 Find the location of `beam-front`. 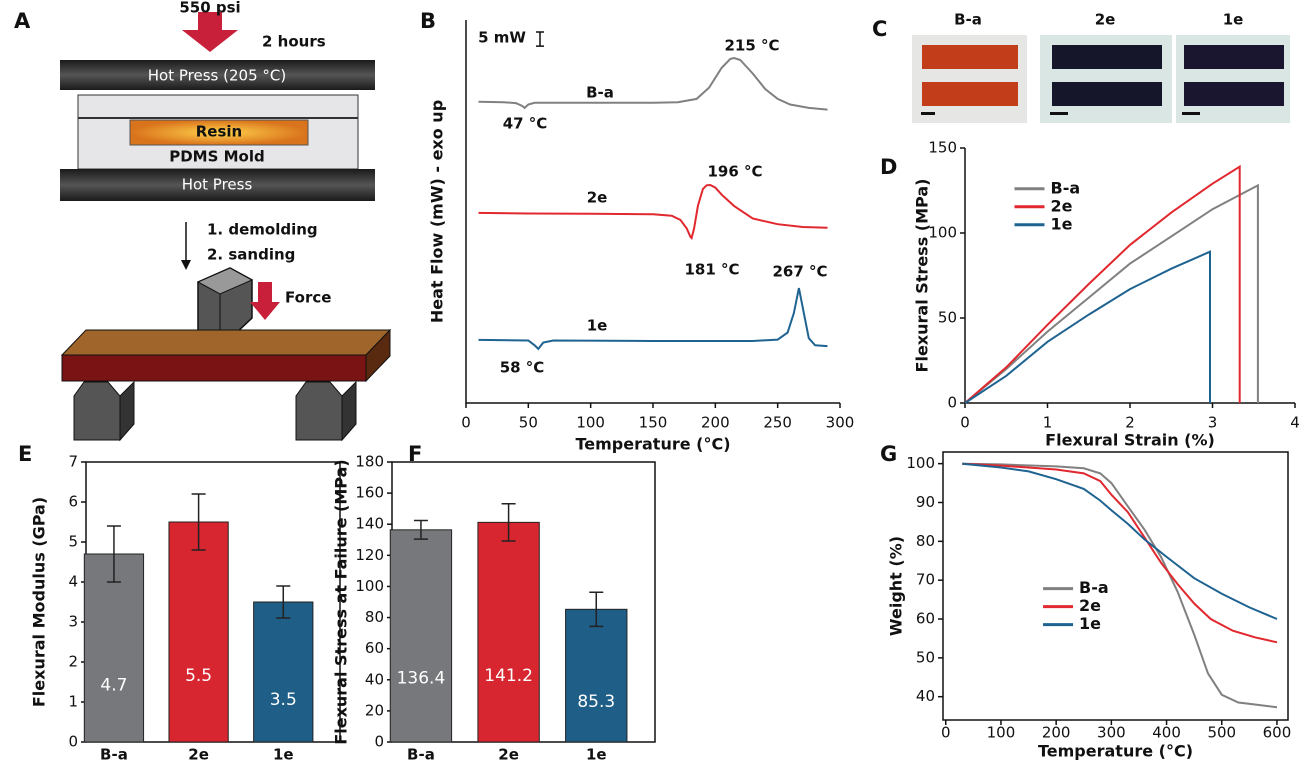

beam-front is located at coordinates (214, 368).